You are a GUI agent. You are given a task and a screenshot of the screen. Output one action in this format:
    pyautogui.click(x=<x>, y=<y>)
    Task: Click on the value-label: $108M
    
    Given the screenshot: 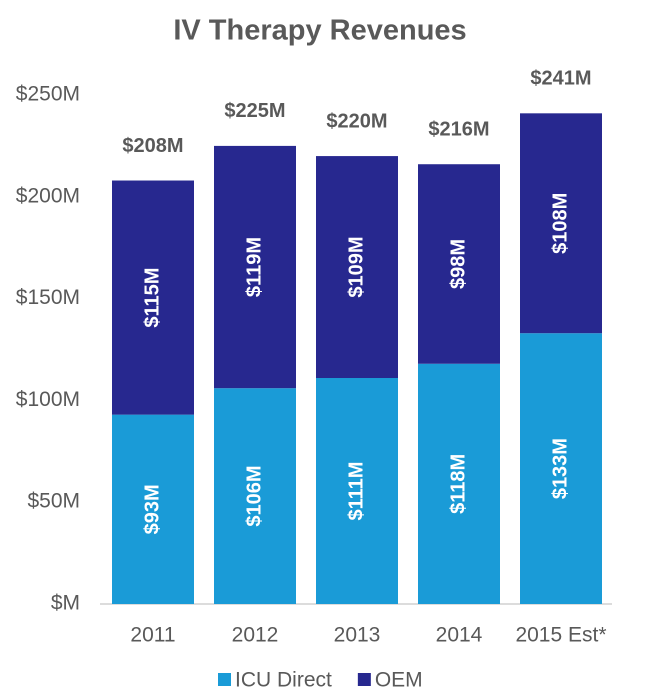 What is the action you would take?
    pyautogui.click(x=560, y=223)
    